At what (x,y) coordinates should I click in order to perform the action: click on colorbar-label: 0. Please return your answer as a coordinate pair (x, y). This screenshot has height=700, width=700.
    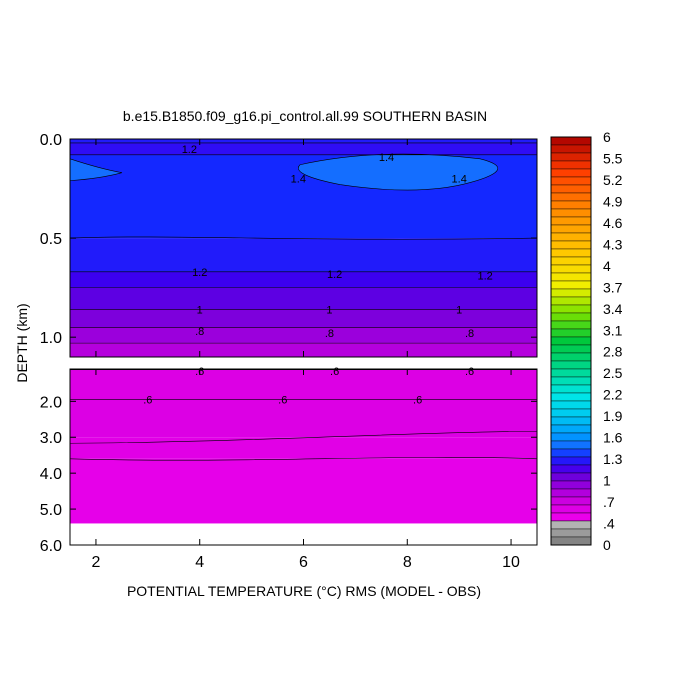
    Looking at the image, I should click on (607, 545).